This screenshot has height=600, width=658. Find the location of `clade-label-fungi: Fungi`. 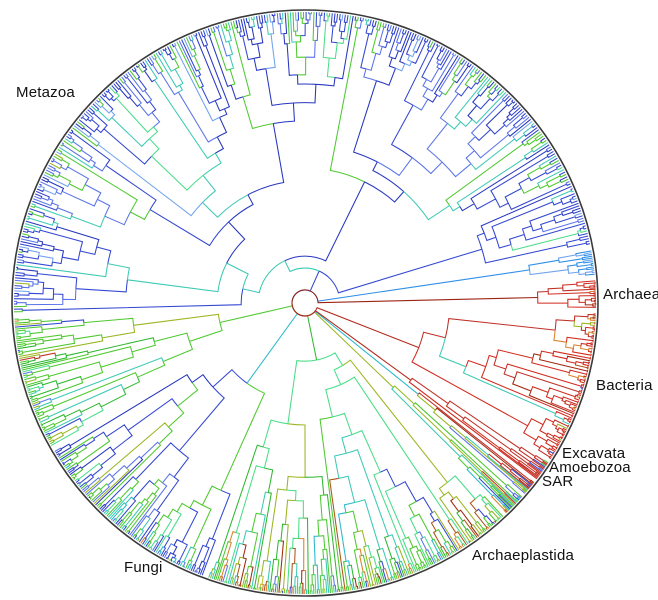

clade-label-fungi: Fungi is located at coordinates (143, 567).